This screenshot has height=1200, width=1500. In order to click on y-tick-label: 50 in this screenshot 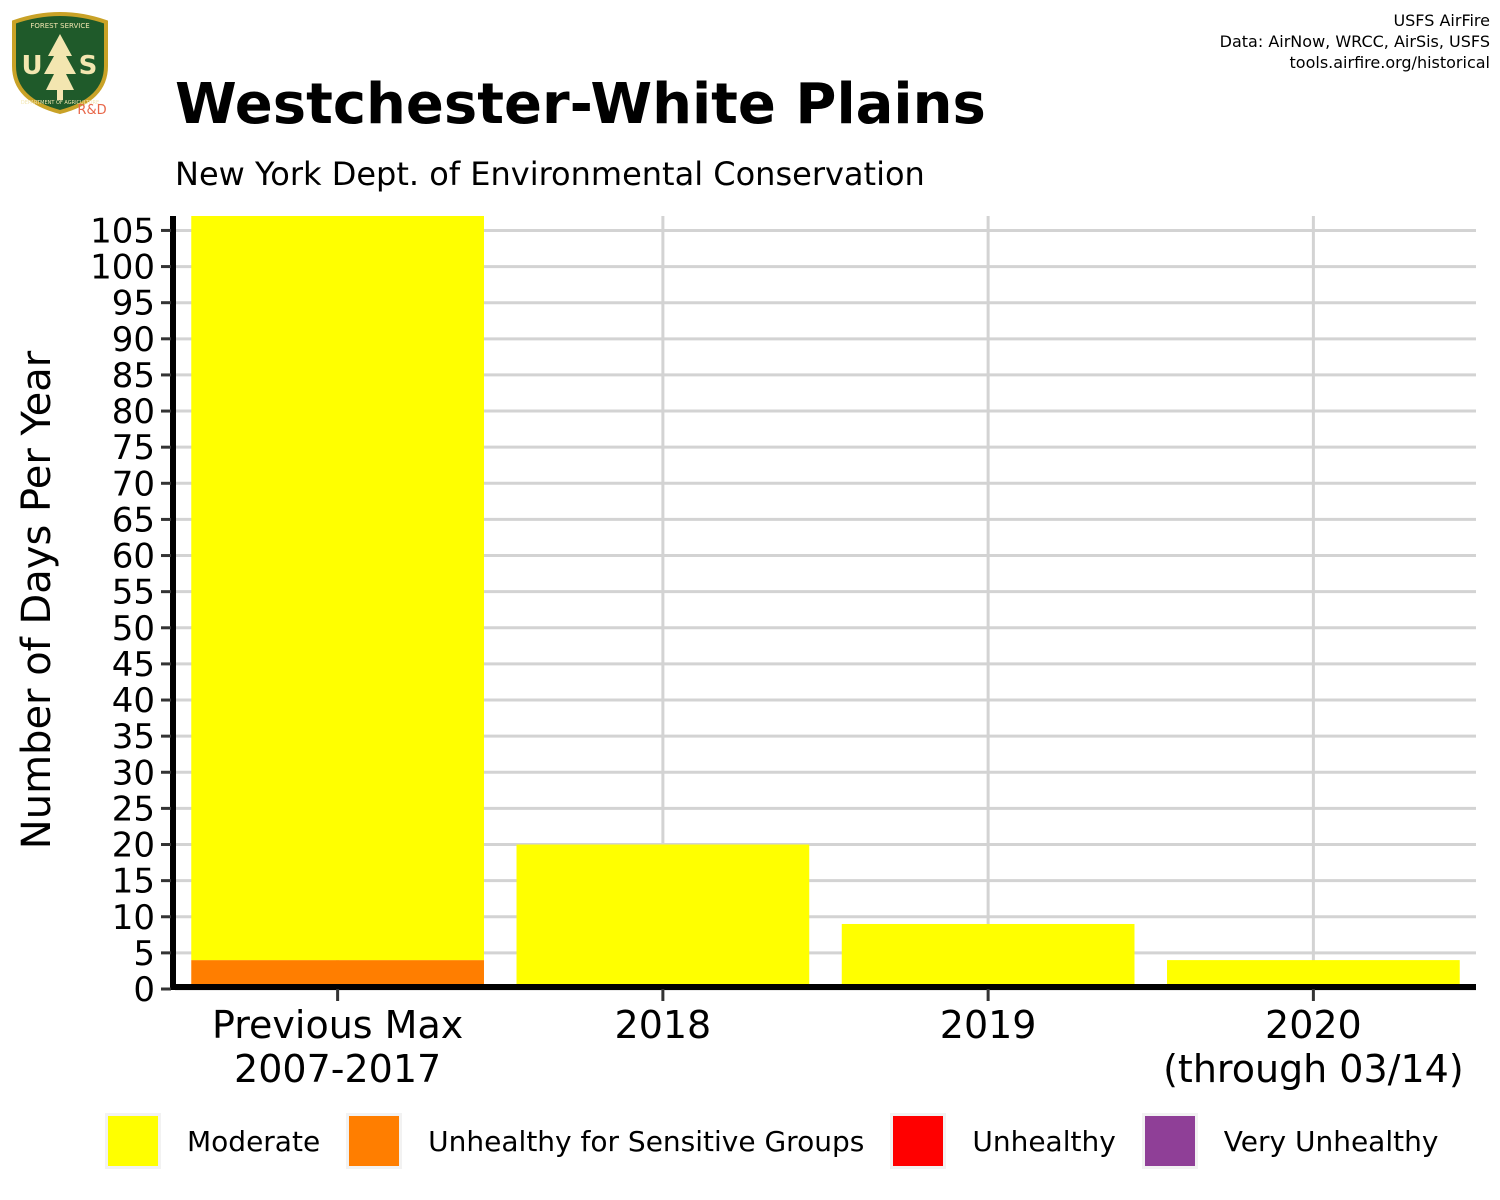, I will do `click(133, 629)`.